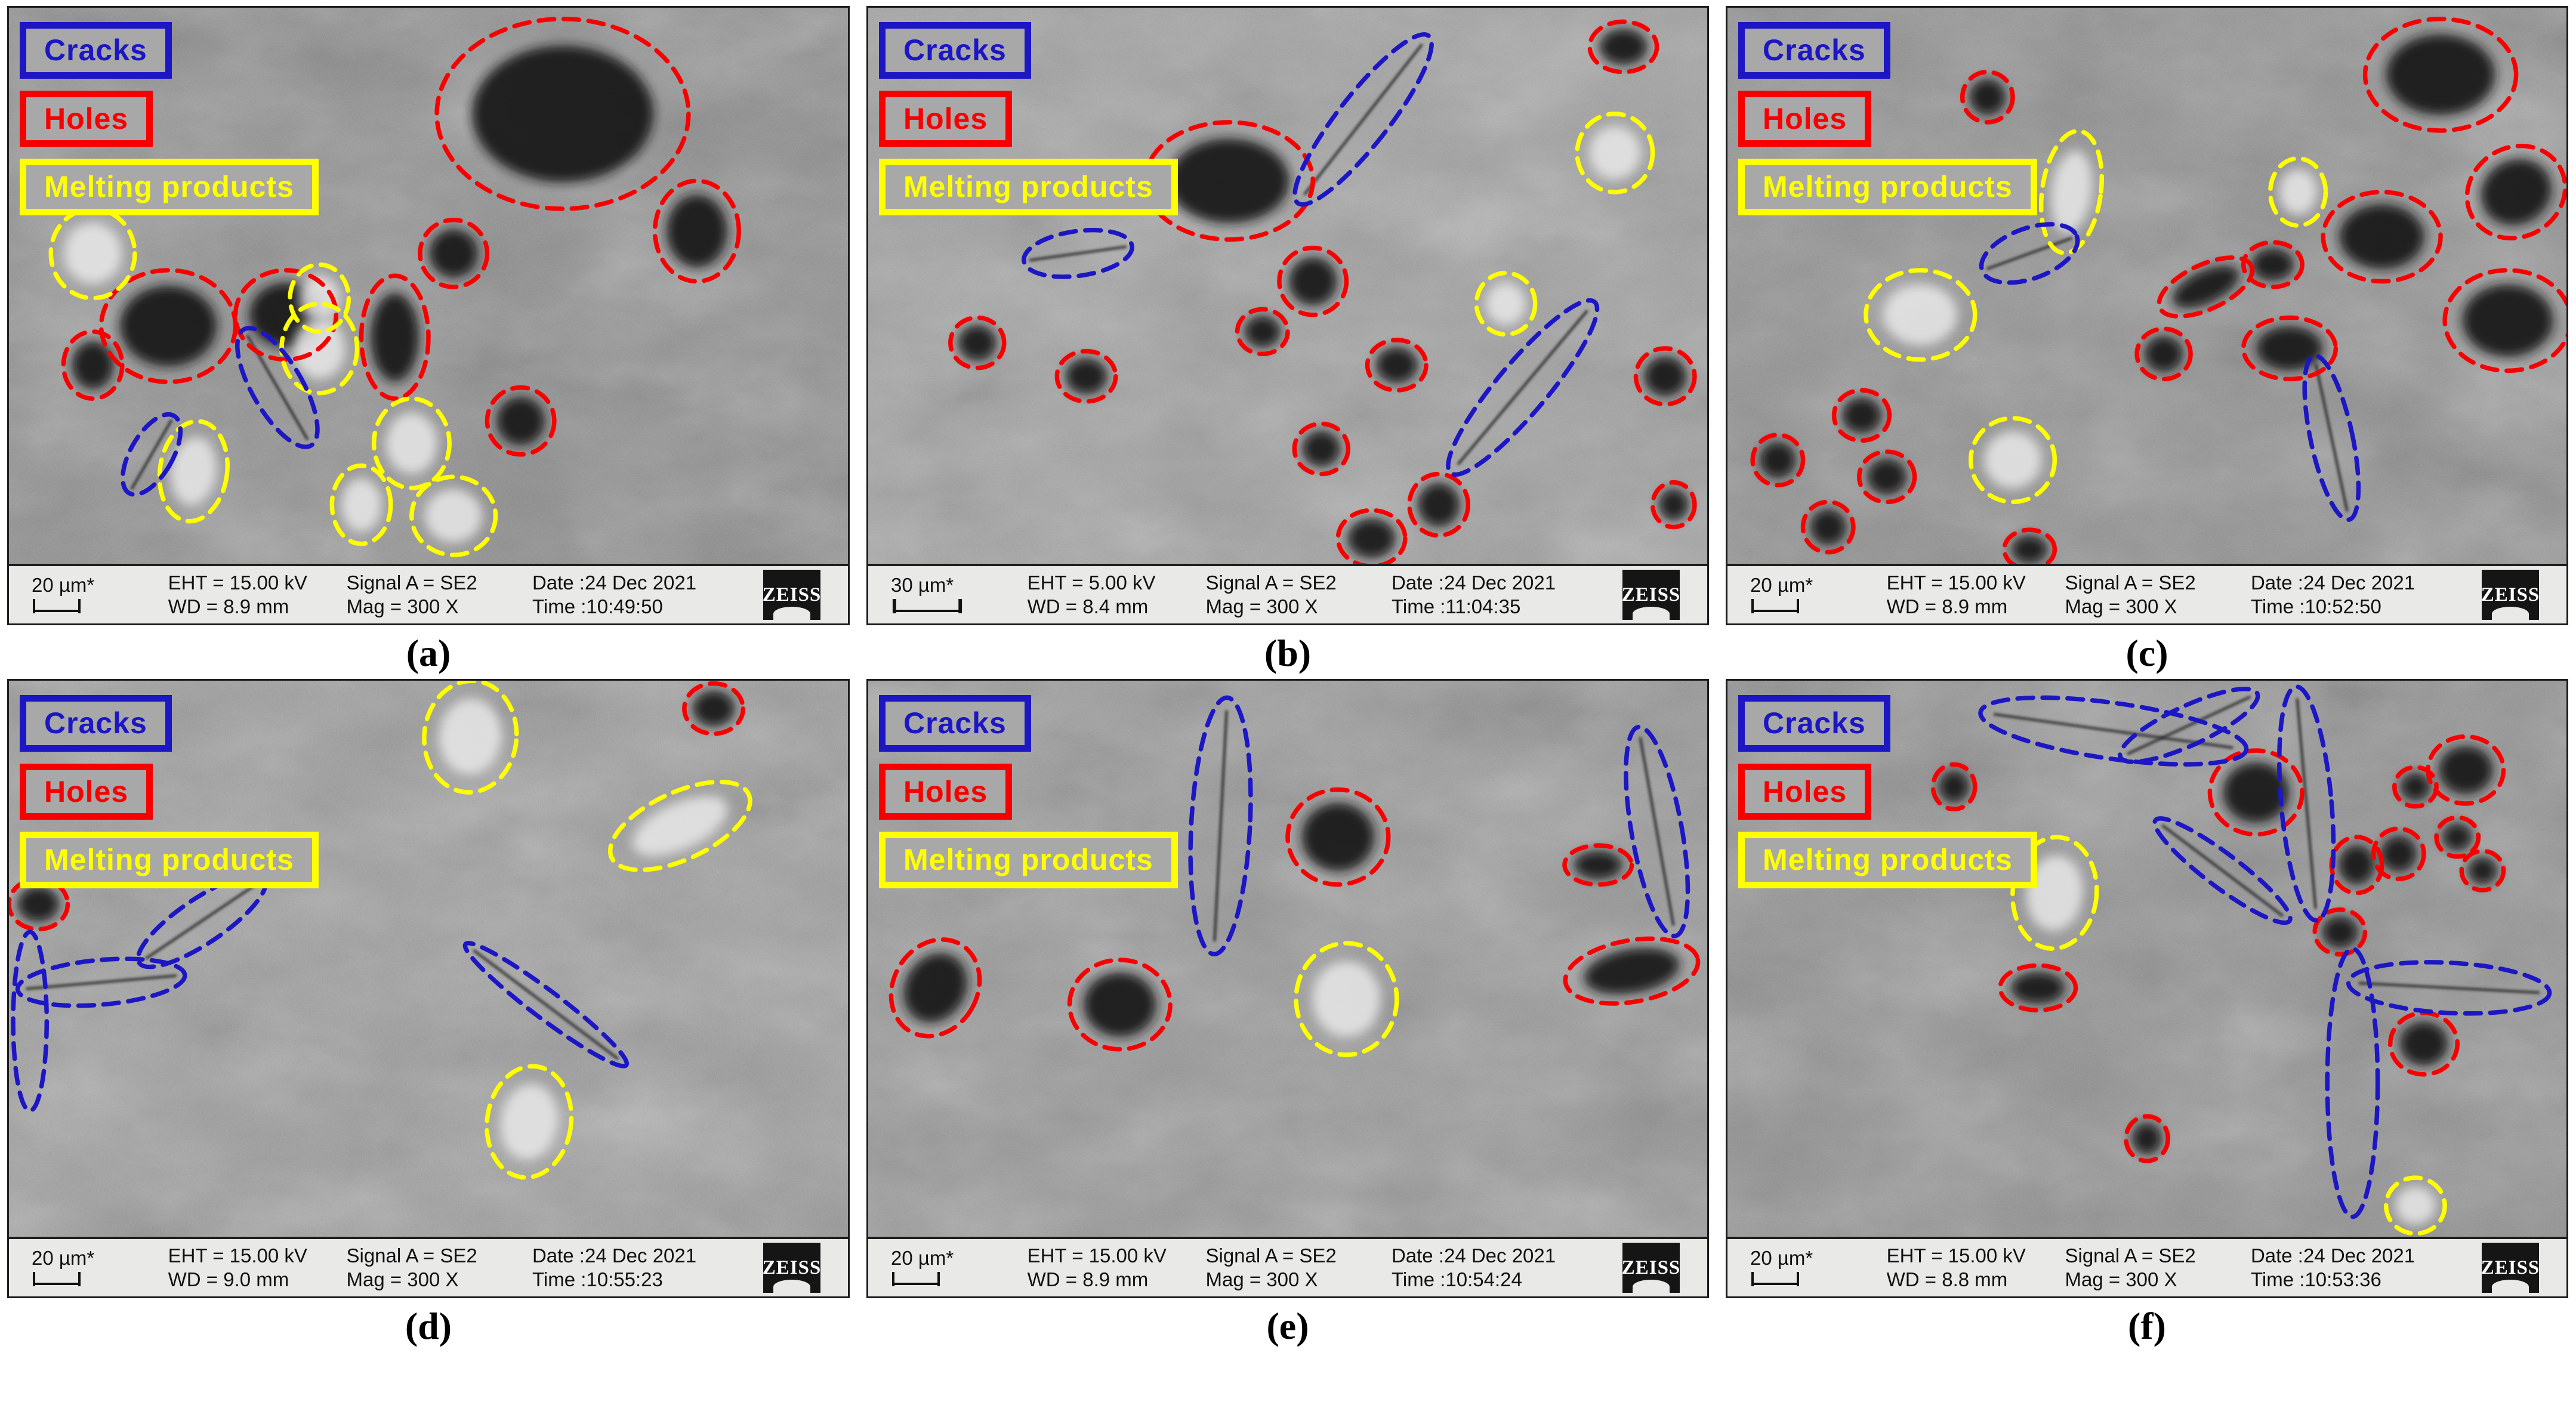 This screenshot has width=2576, height=1402. Describe the element at coordinates (2315, 606) in the screenshot. I see `time-value: Time :10:52:50` at that location.